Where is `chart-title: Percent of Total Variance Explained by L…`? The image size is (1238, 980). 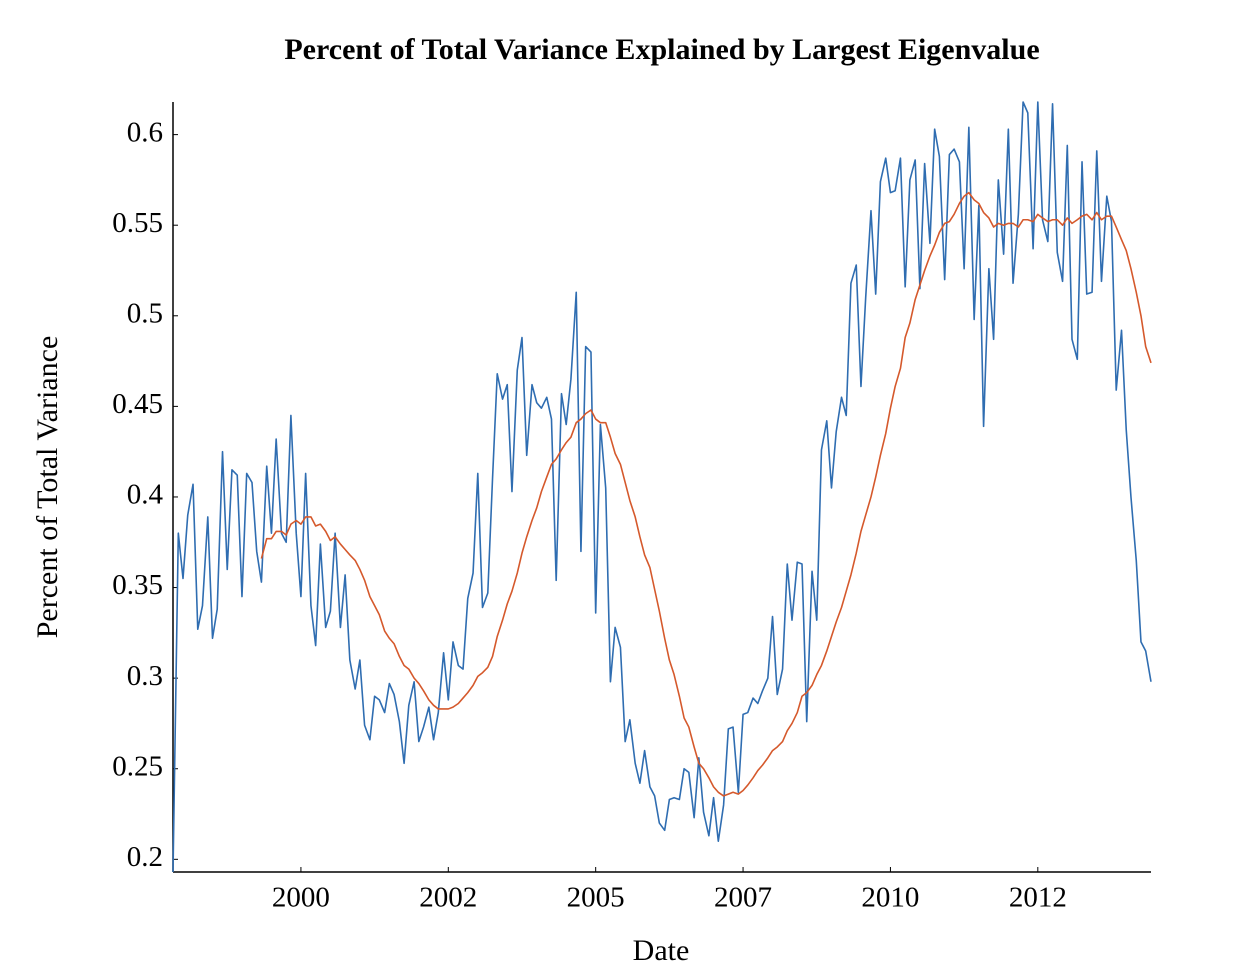
chart-title: Percent of Total Variance Explained by L… is located at coordinates (661, 49).